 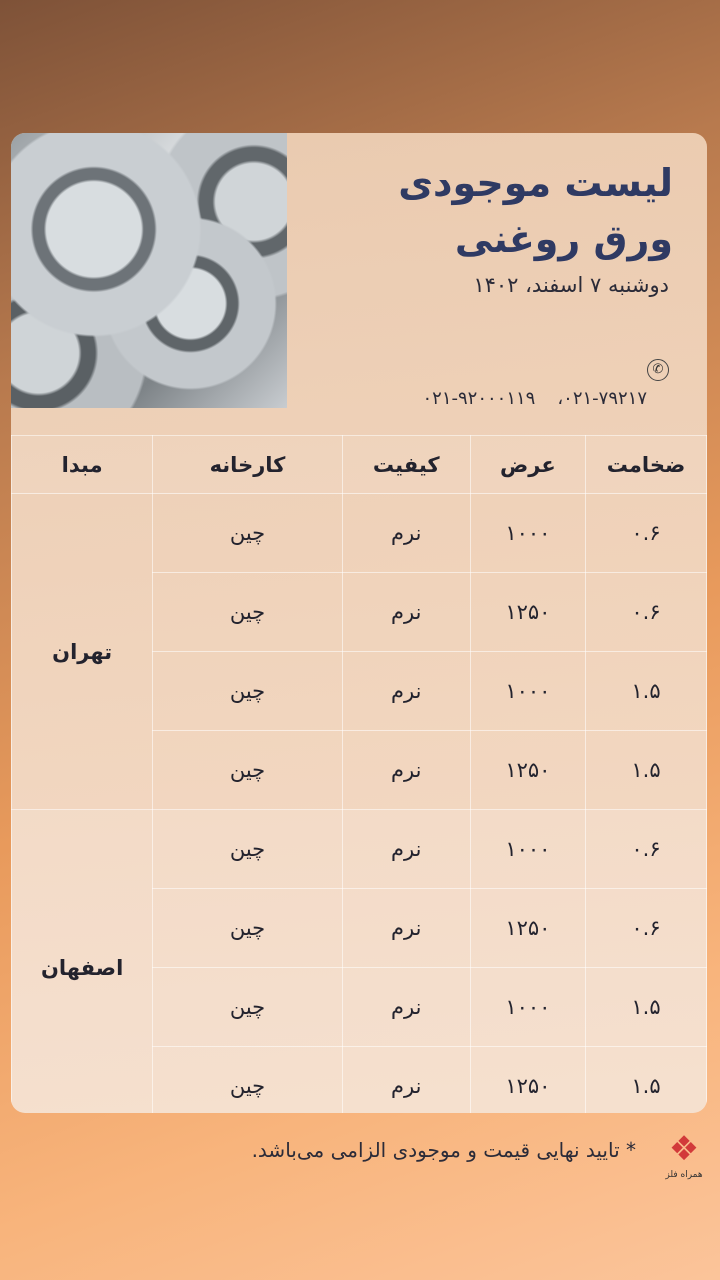 What do you see at coordinates (247, 464) in the screenshot?
I see `column-header: کارخانه` at bounding box center [247, 464].